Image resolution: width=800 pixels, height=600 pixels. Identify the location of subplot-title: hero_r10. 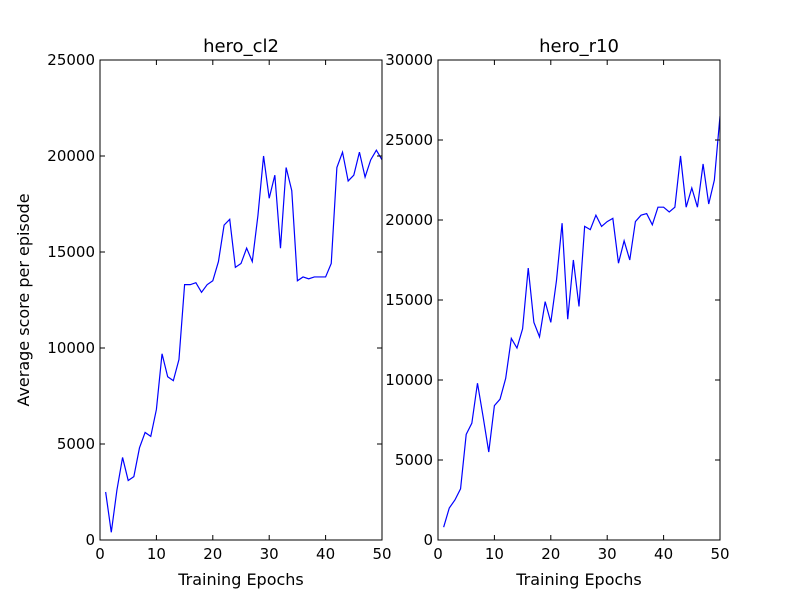
(579, 46).